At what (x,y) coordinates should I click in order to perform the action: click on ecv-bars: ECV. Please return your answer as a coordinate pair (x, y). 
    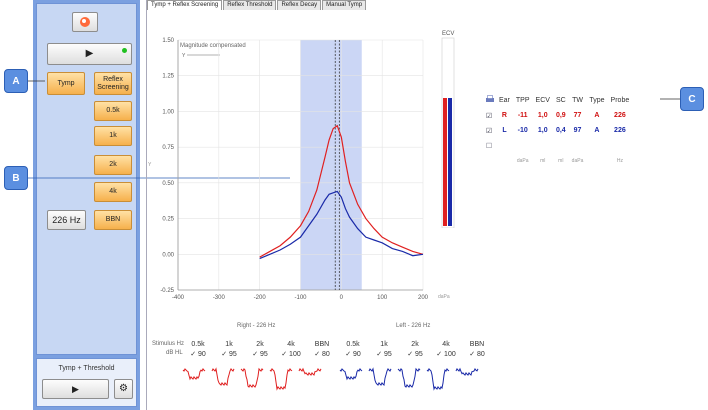
    Looking at the image, I should click on (447, 129).